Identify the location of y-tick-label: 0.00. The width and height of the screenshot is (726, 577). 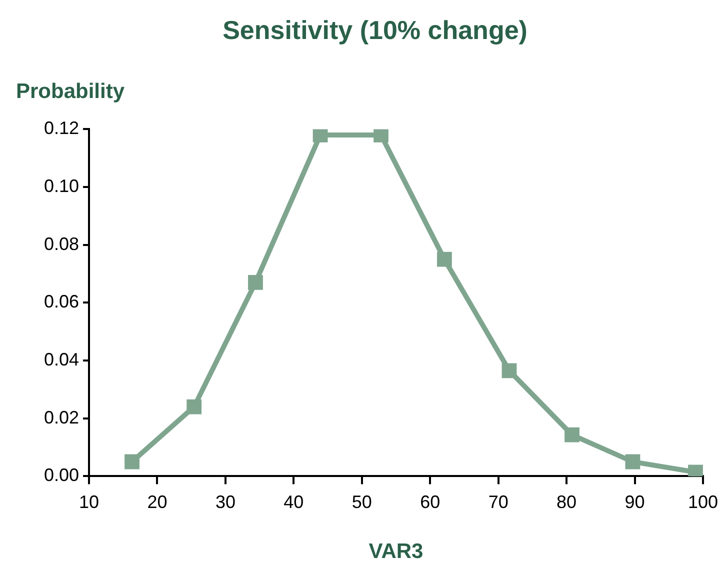
(62, 475).